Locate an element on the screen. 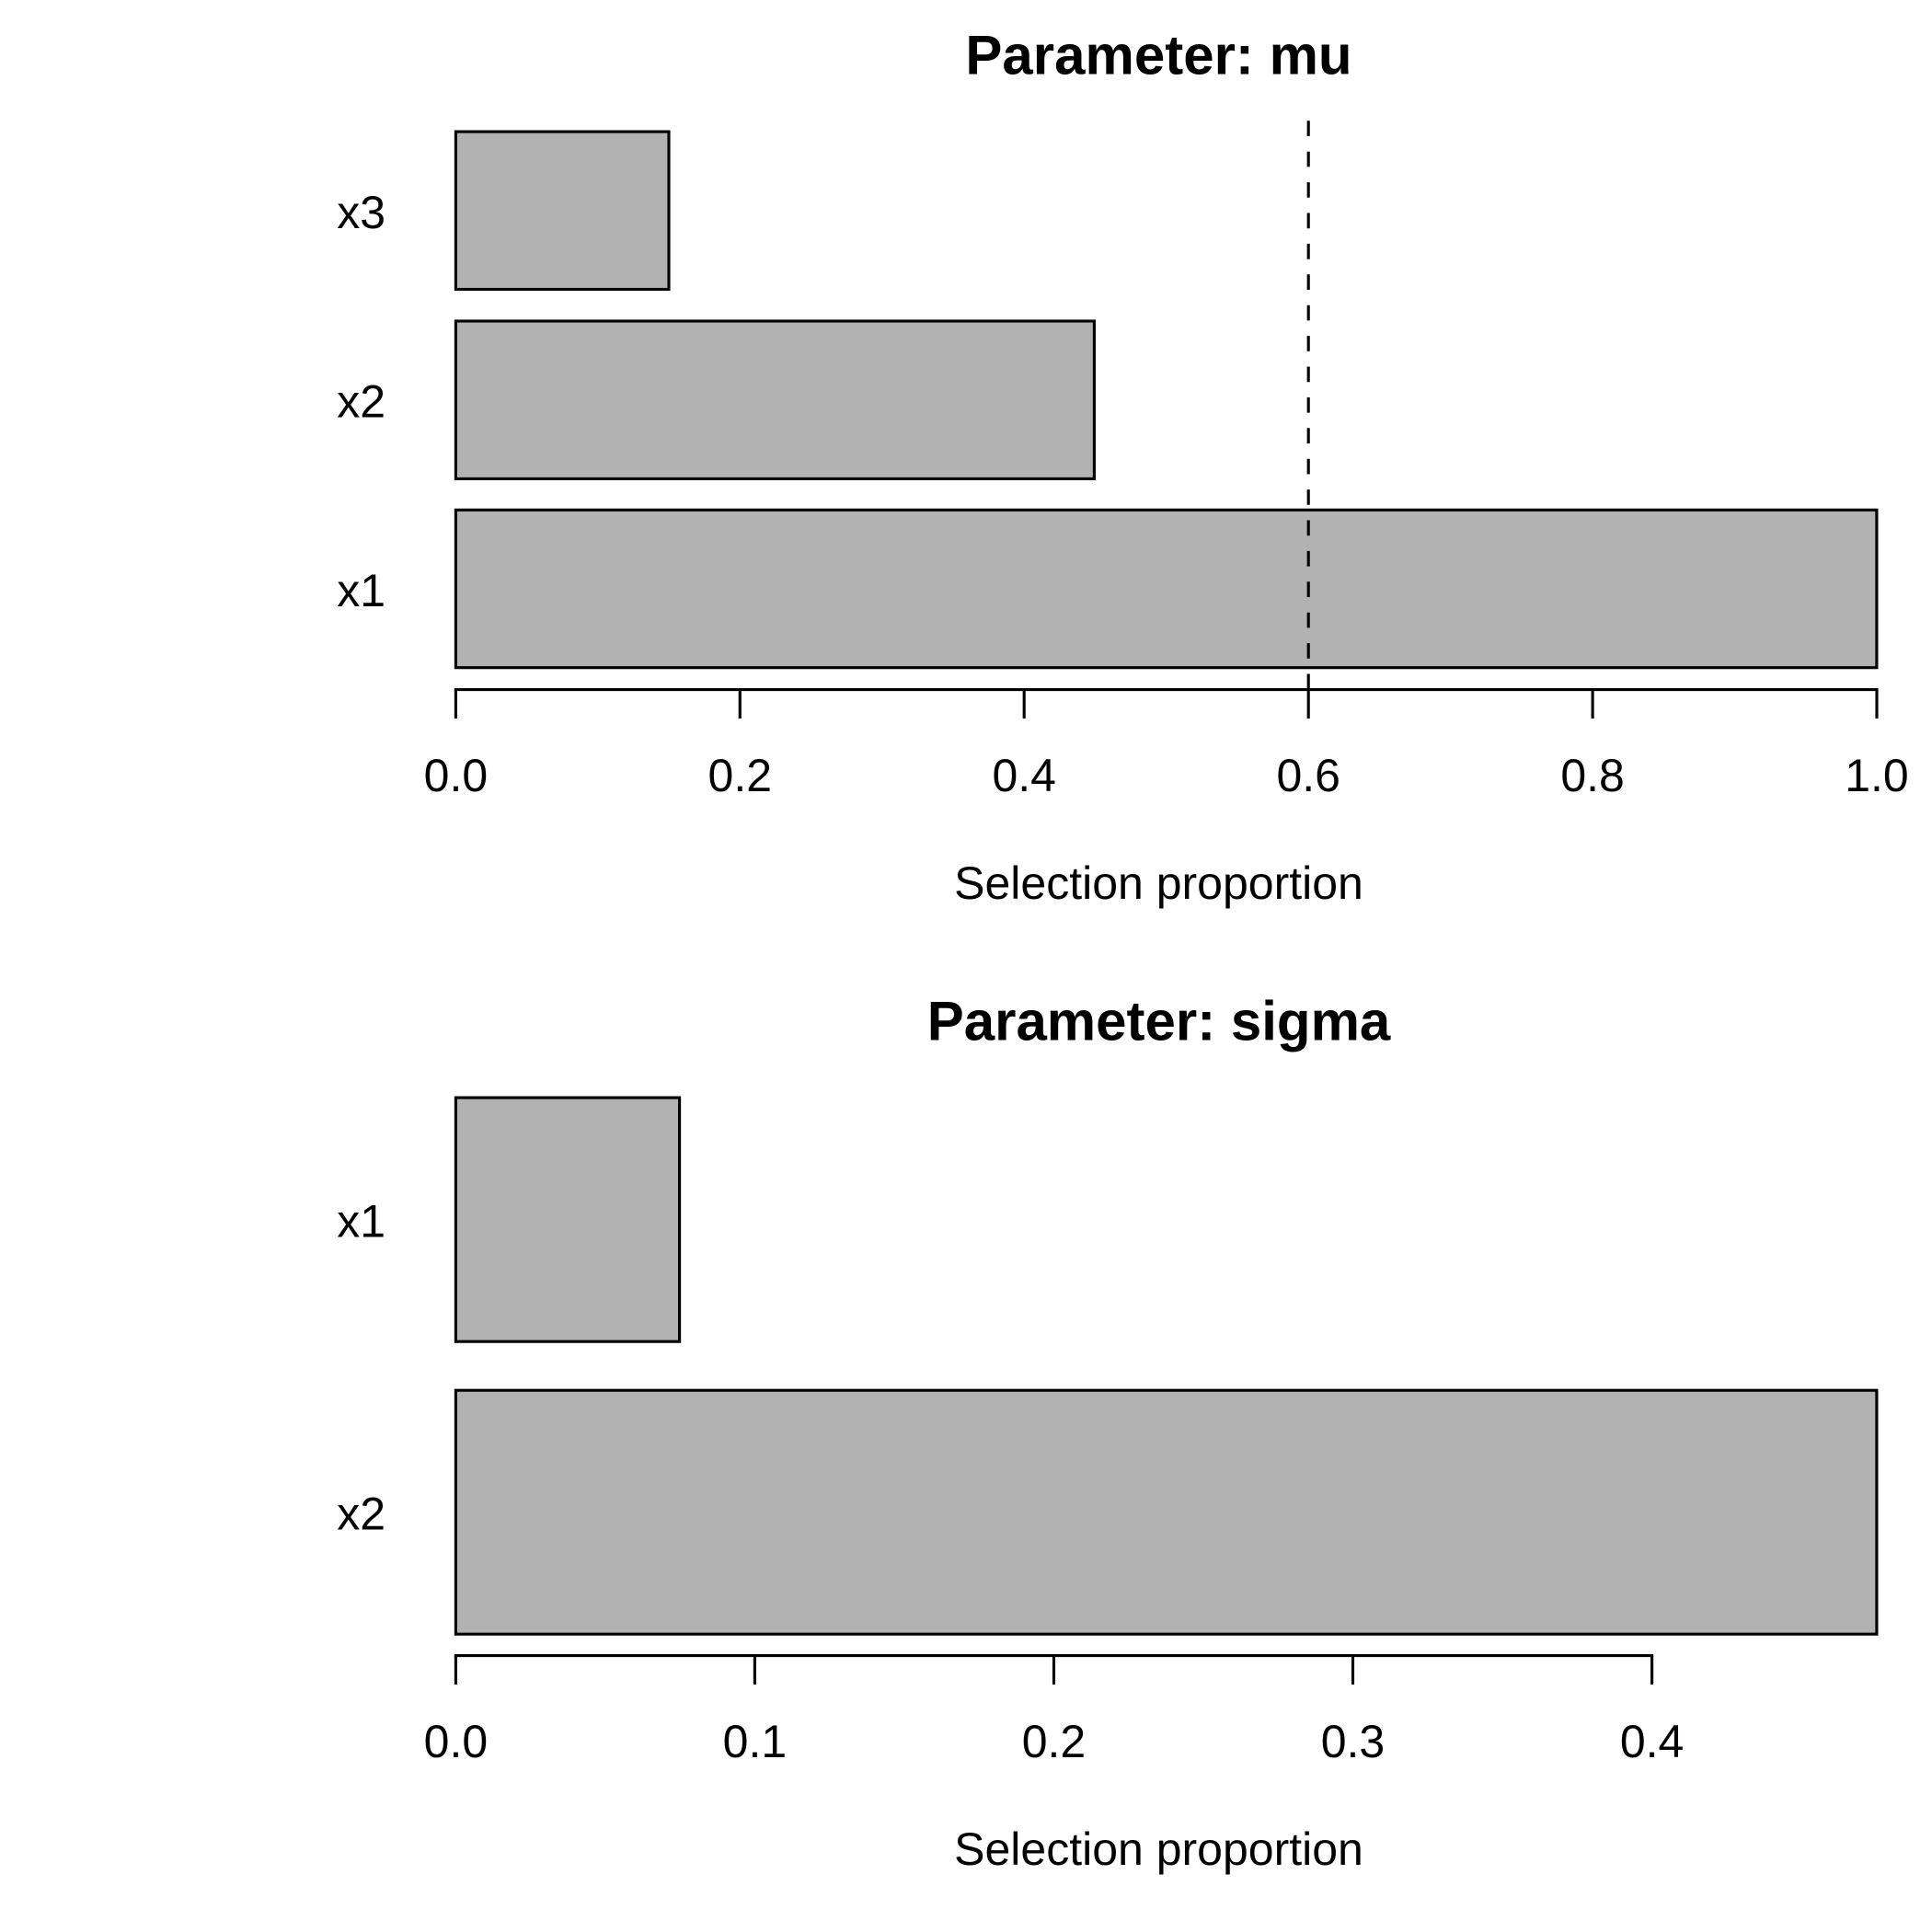  svg-text: 0.3 is located at coordinates (1353, 1741).